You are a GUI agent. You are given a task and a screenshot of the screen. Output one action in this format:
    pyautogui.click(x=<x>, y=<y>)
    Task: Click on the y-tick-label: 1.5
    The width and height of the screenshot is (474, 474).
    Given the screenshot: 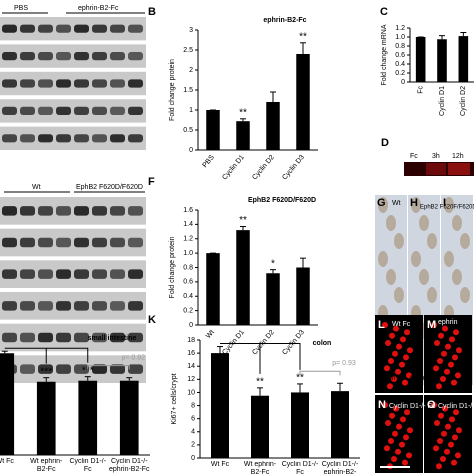 What is the action you would take?
    pyautogui.click(x=188, y=90)
    